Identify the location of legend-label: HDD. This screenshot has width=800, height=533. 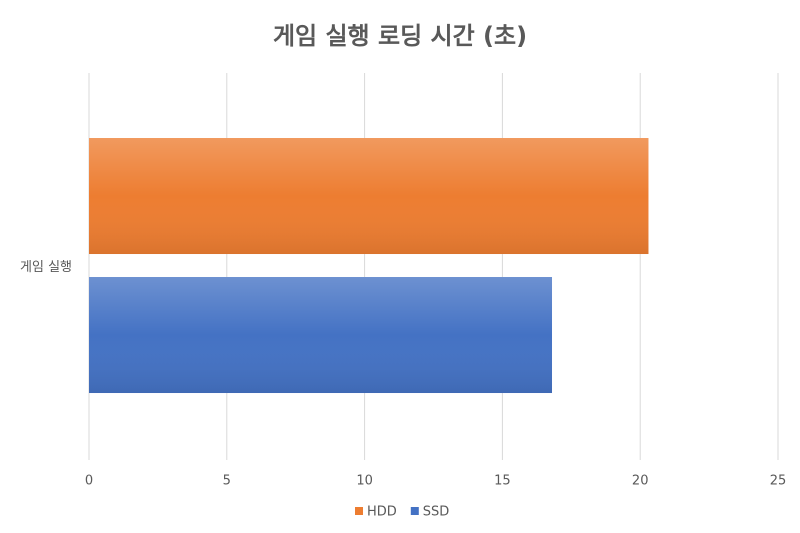
(382, 512).